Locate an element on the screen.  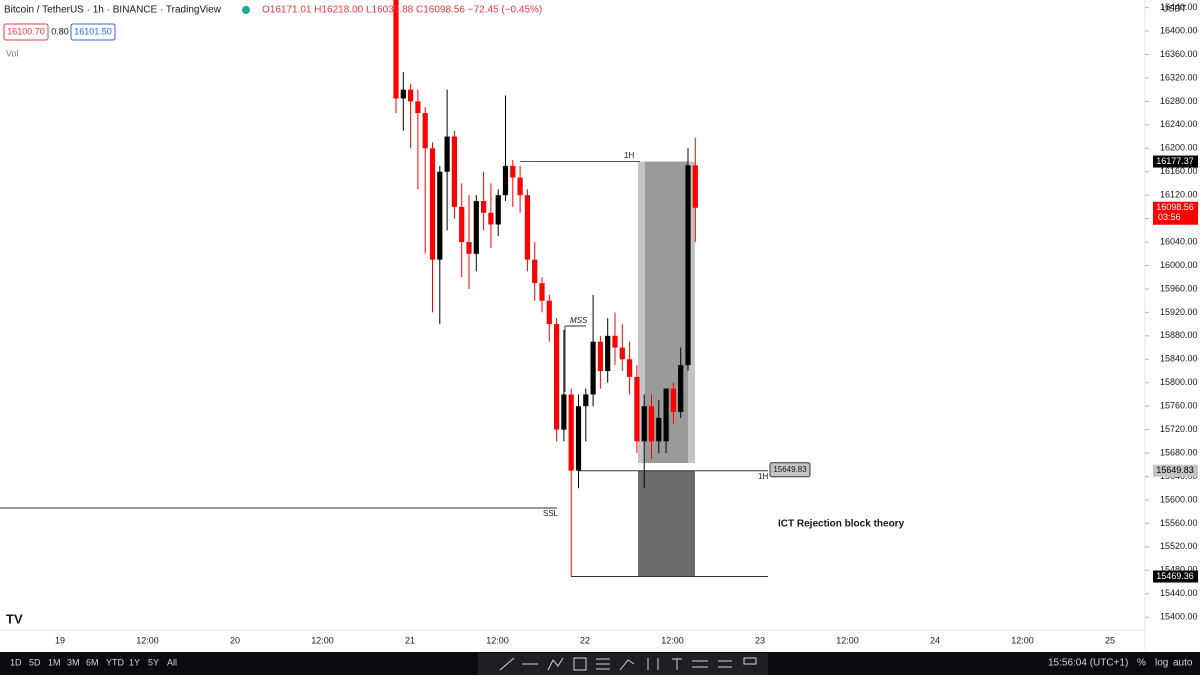
y-tick-label: 15600.00 is located at coordinates (1179, 499).